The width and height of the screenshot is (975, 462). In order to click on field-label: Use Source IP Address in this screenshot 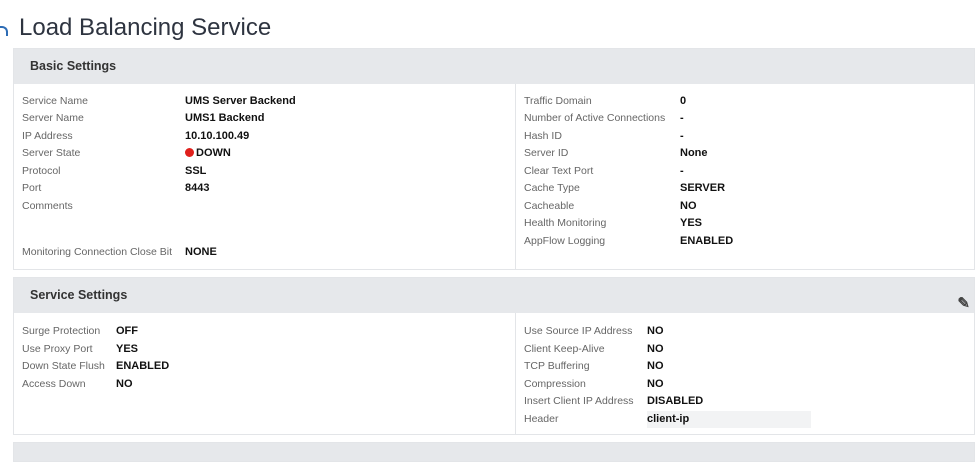, I will do `click(578, 331)`.